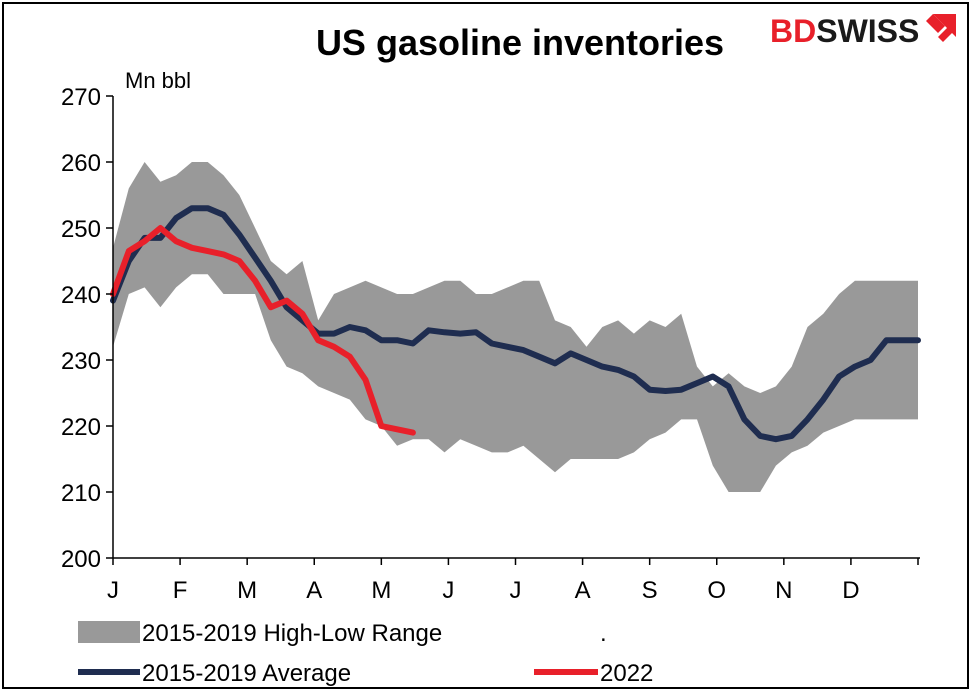  Describe the element at coordinates (941, 28) in the screenshot. I see `logo-arrow-icon` at that location.